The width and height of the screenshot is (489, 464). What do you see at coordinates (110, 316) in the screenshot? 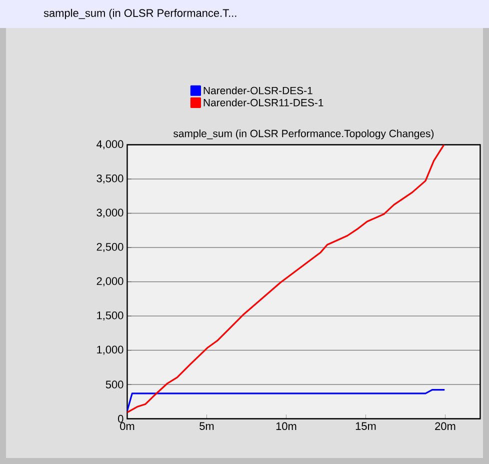
I see `y-tick-label: 1,500` at bounding box center [110, 316].